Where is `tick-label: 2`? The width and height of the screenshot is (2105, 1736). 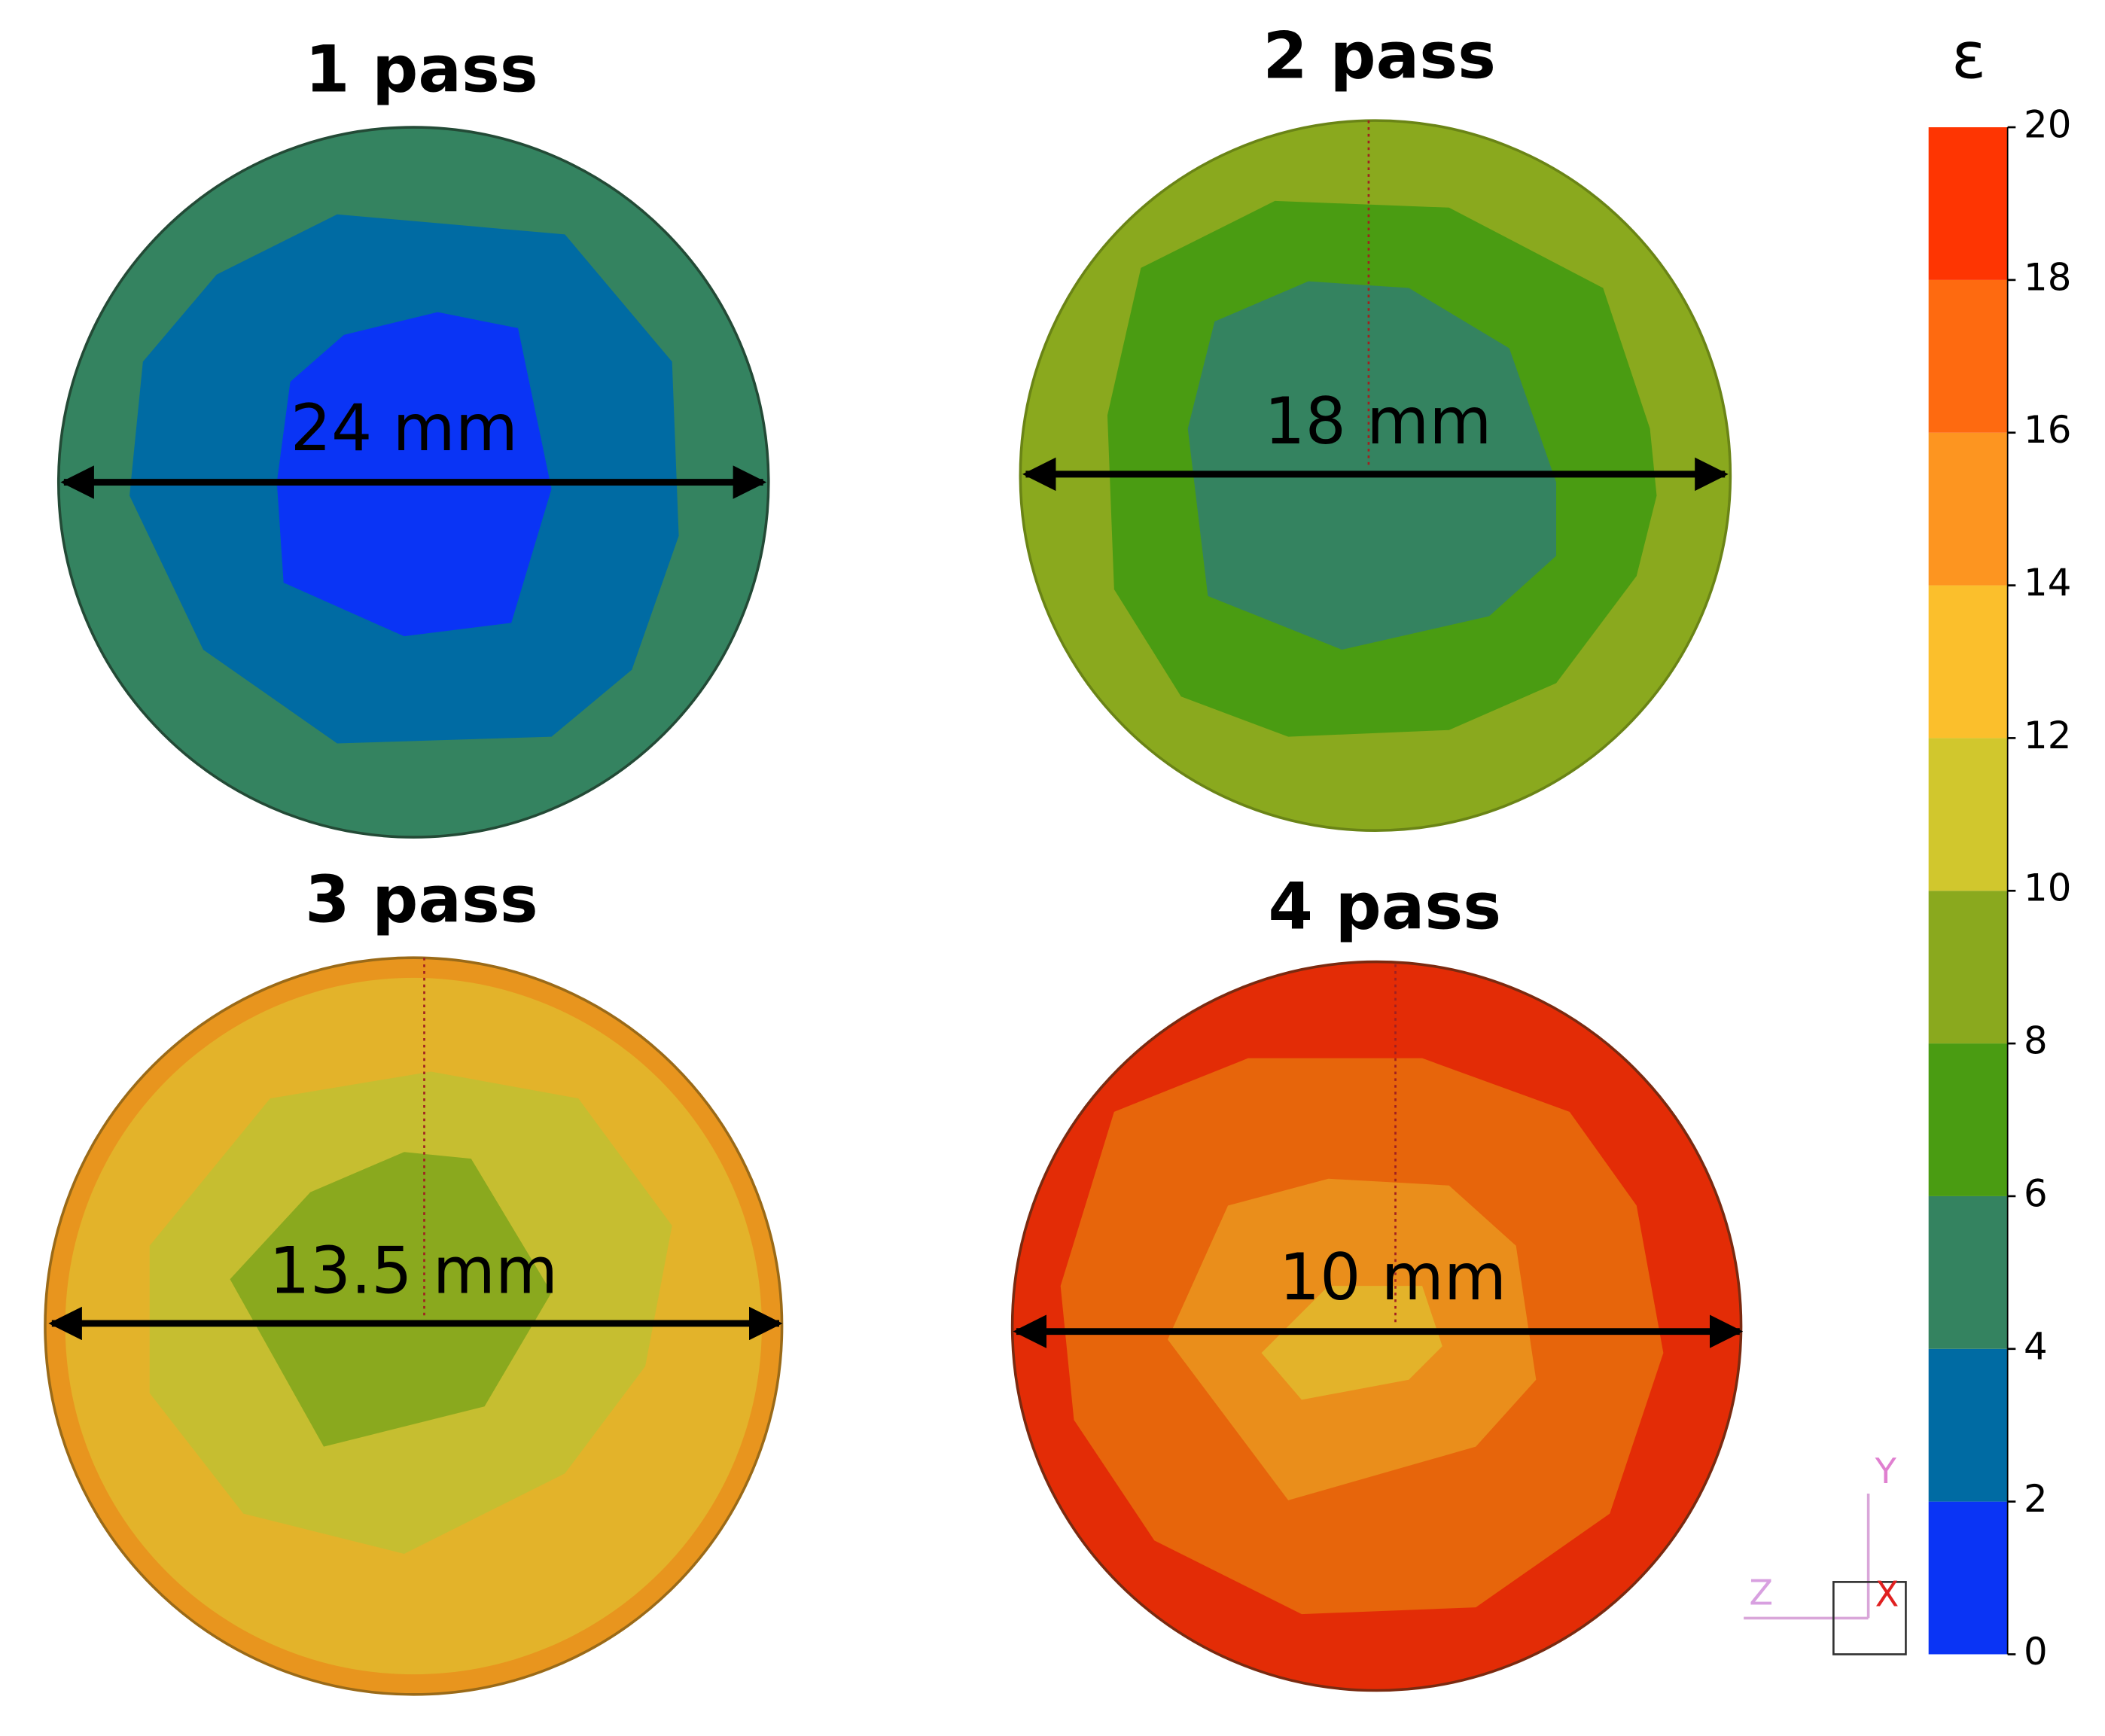
tick-label: 2 is located at coordinates (2036, 1499).